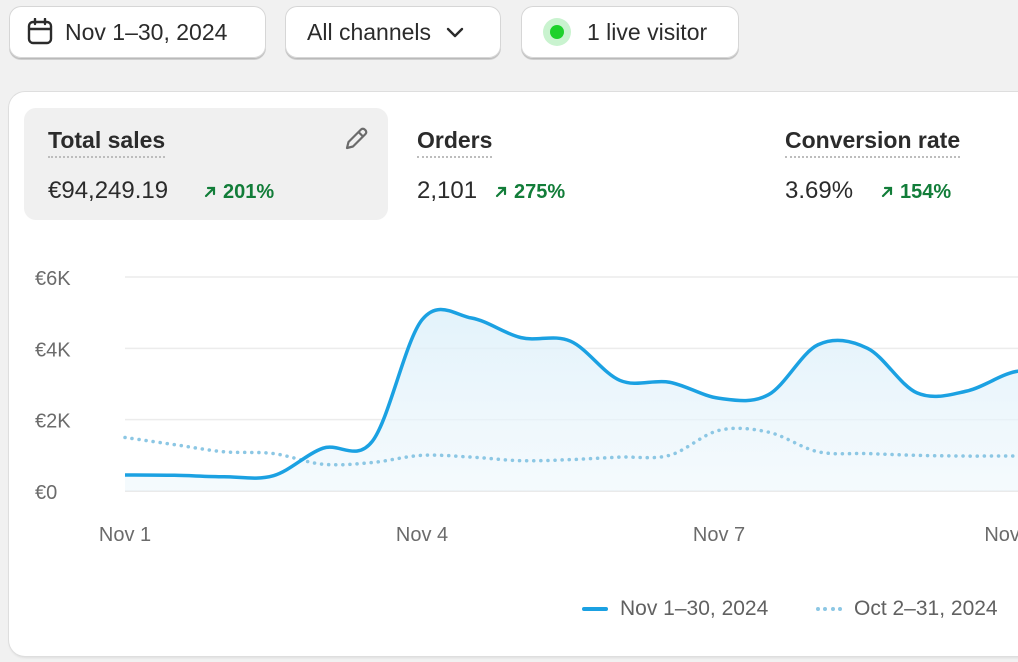 The image size is (1018, 662). What do you see at coordinates (926, 192) in the screenshot?
I see `metric-delta-value: 154%` at bounding box center [926, 192].